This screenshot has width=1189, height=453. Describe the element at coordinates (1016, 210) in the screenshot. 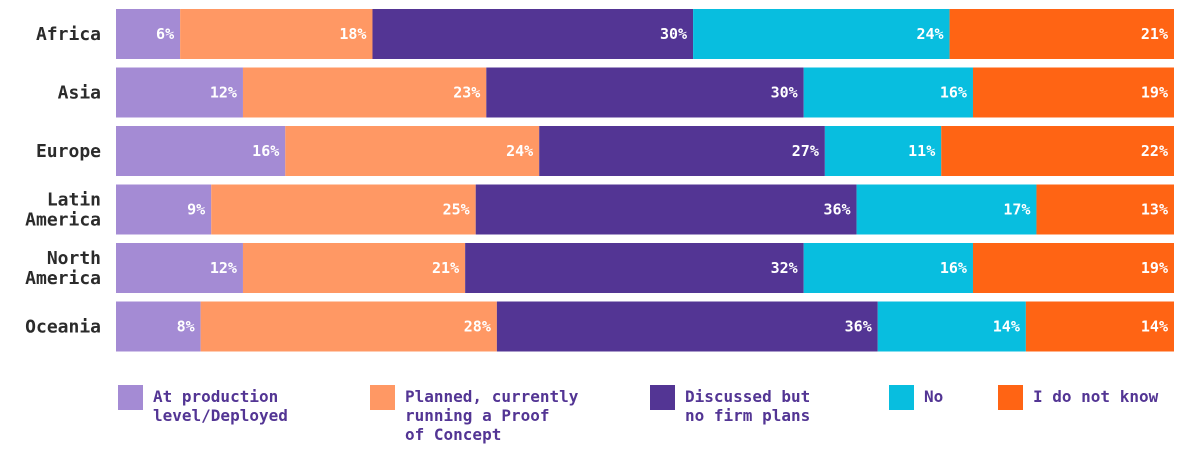

I see `data-label-latin-america-series-4: 17%` at that location.